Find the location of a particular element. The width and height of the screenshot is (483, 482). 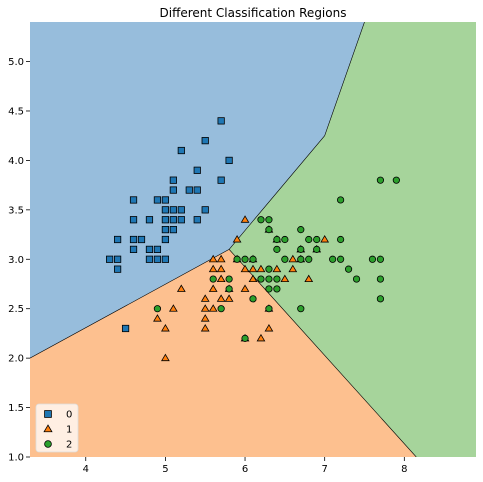

legend-label-0: 0 is located at coordinates (69, 415).